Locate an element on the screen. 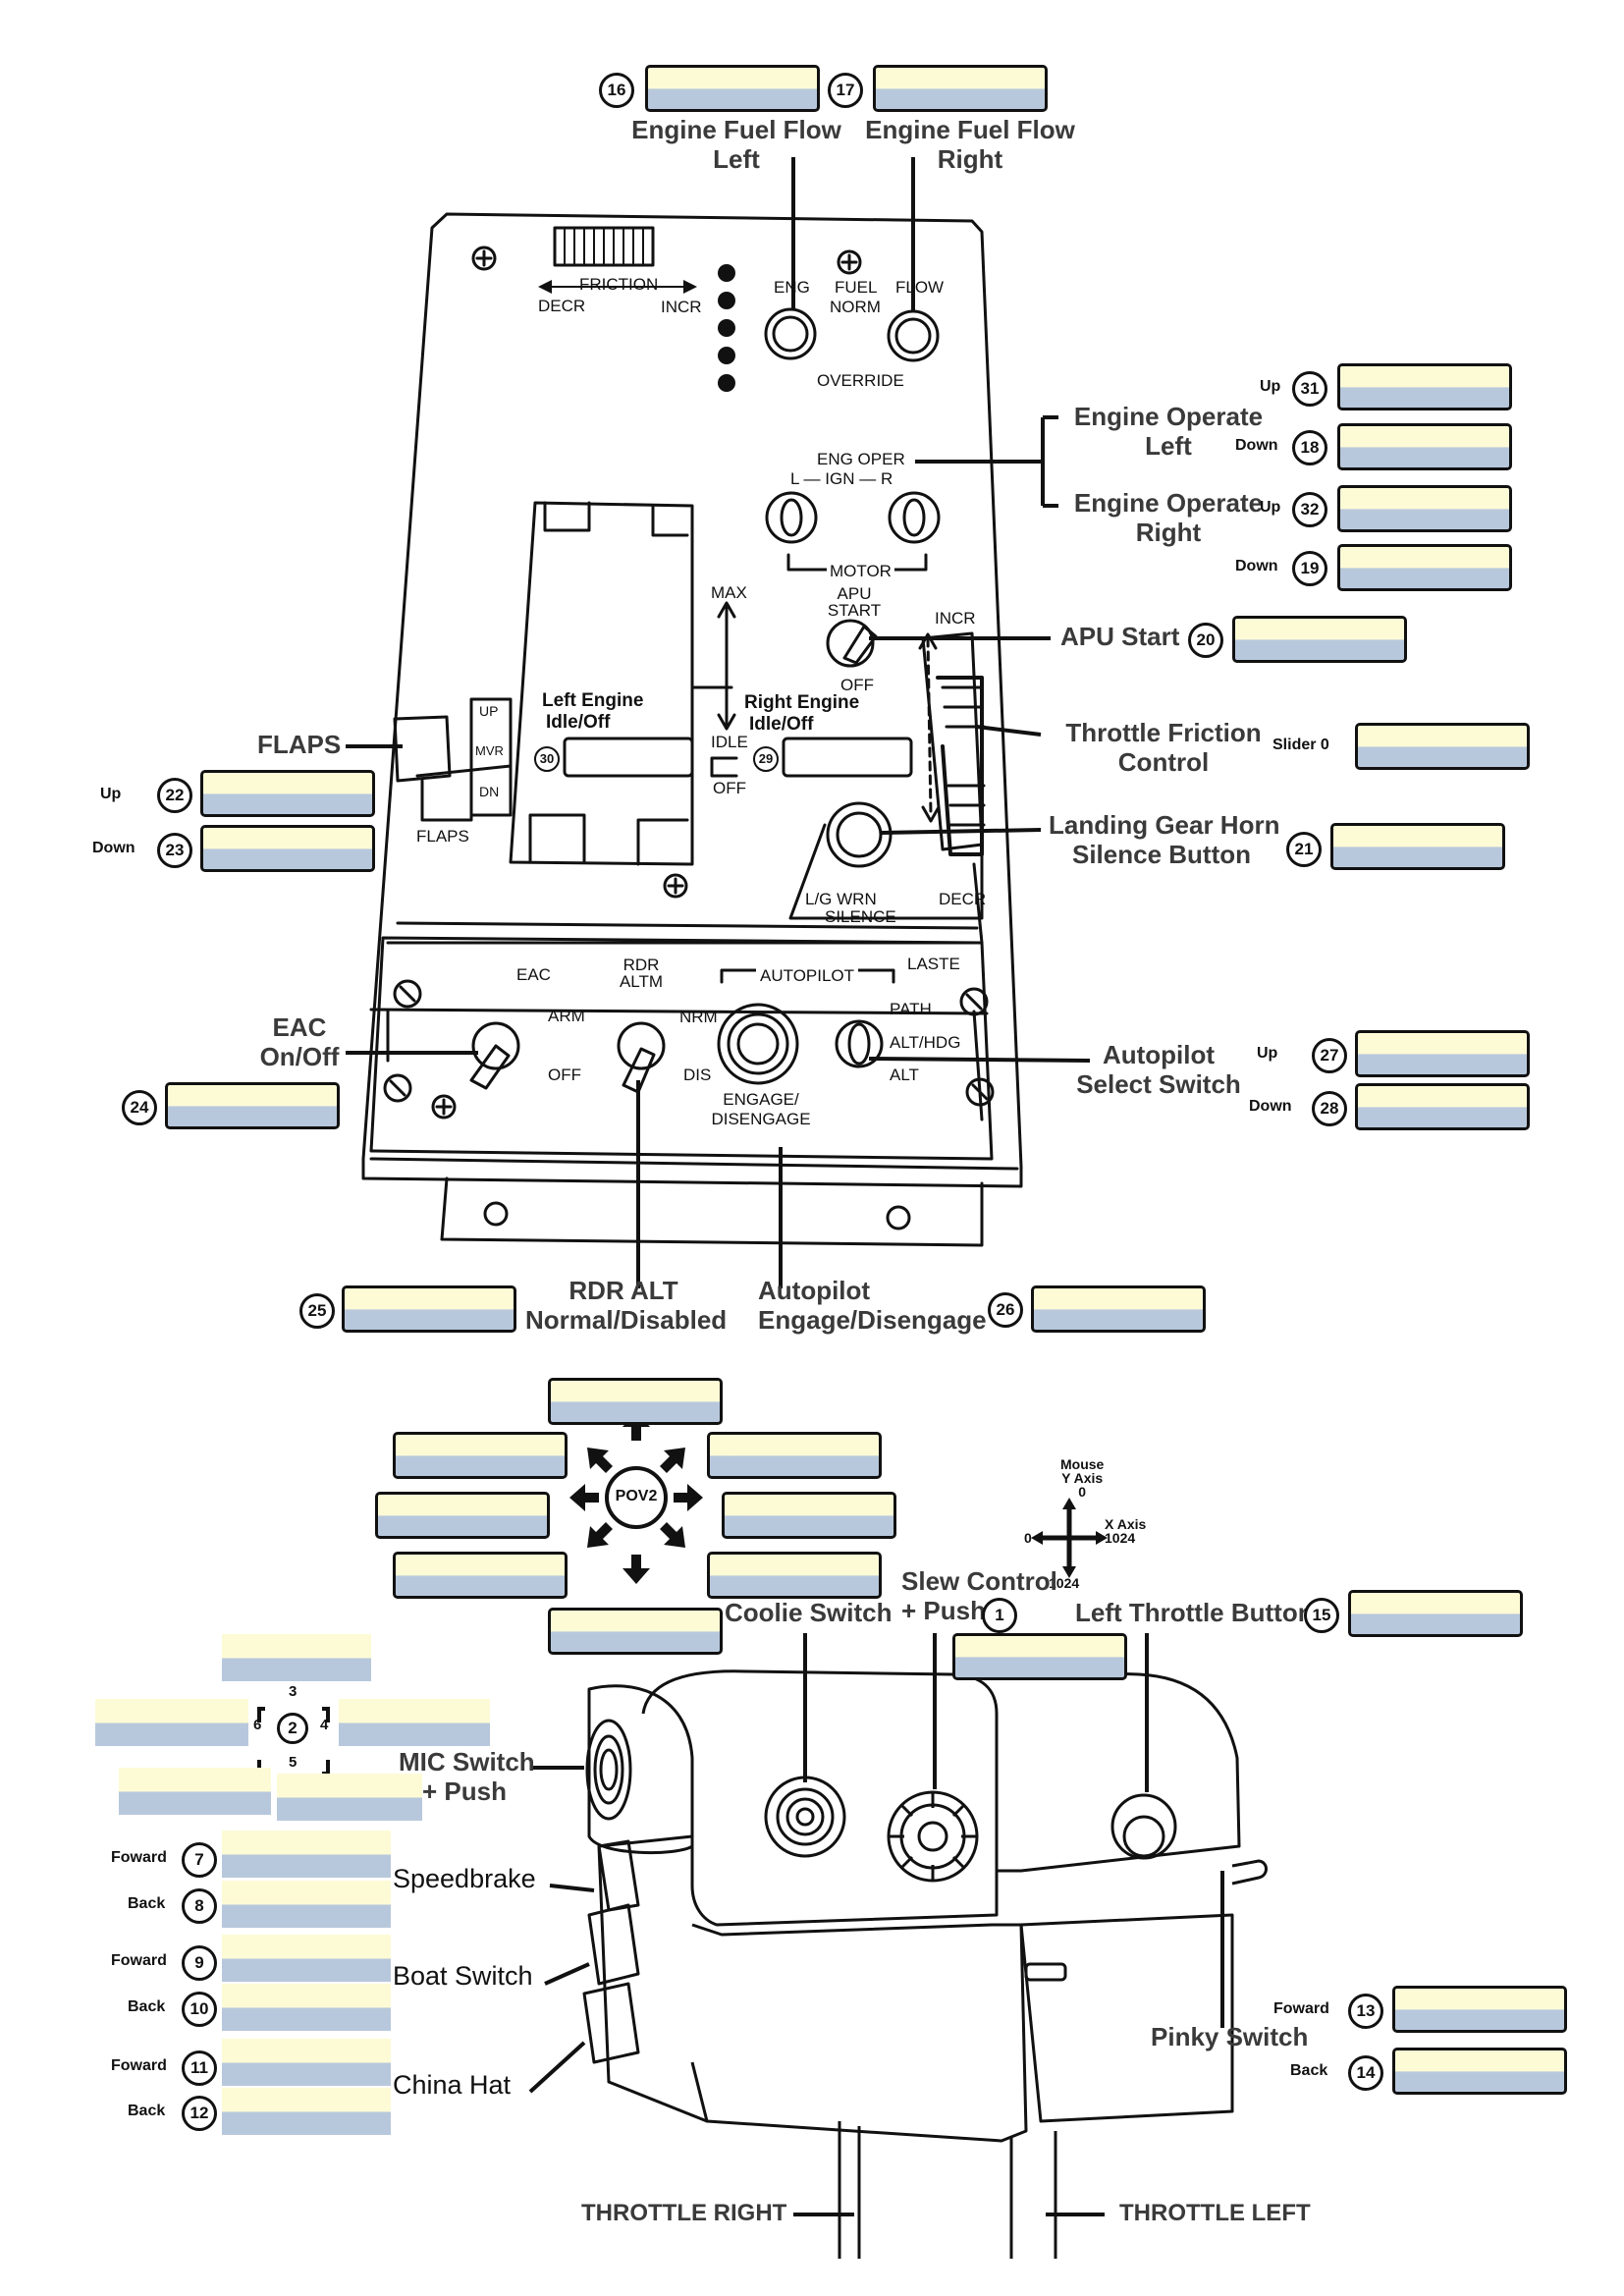  pov-slot-up is located at coordinates (635, 1401).